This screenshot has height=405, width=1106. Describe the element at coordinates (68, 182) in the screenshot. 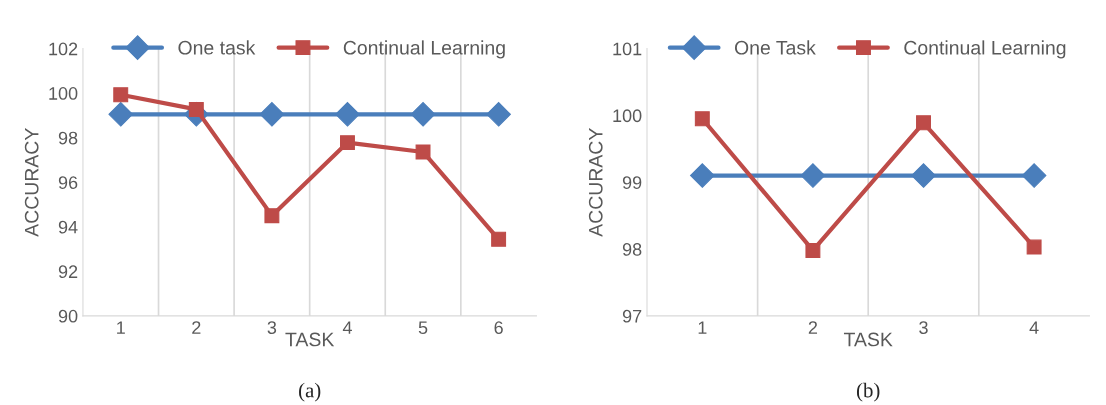

I see `y-tick-label: 96` at that location.